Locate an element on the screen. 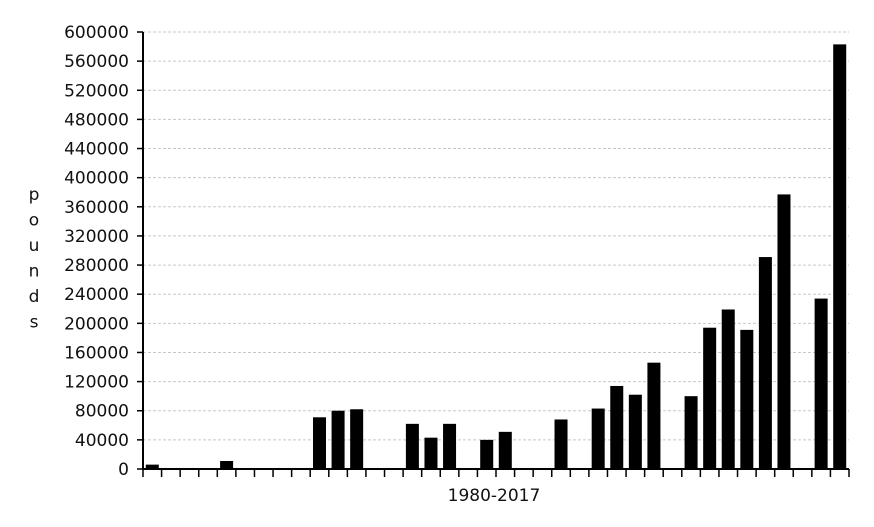  y-axis-label-letter: u is located at coordinates (34, 246).